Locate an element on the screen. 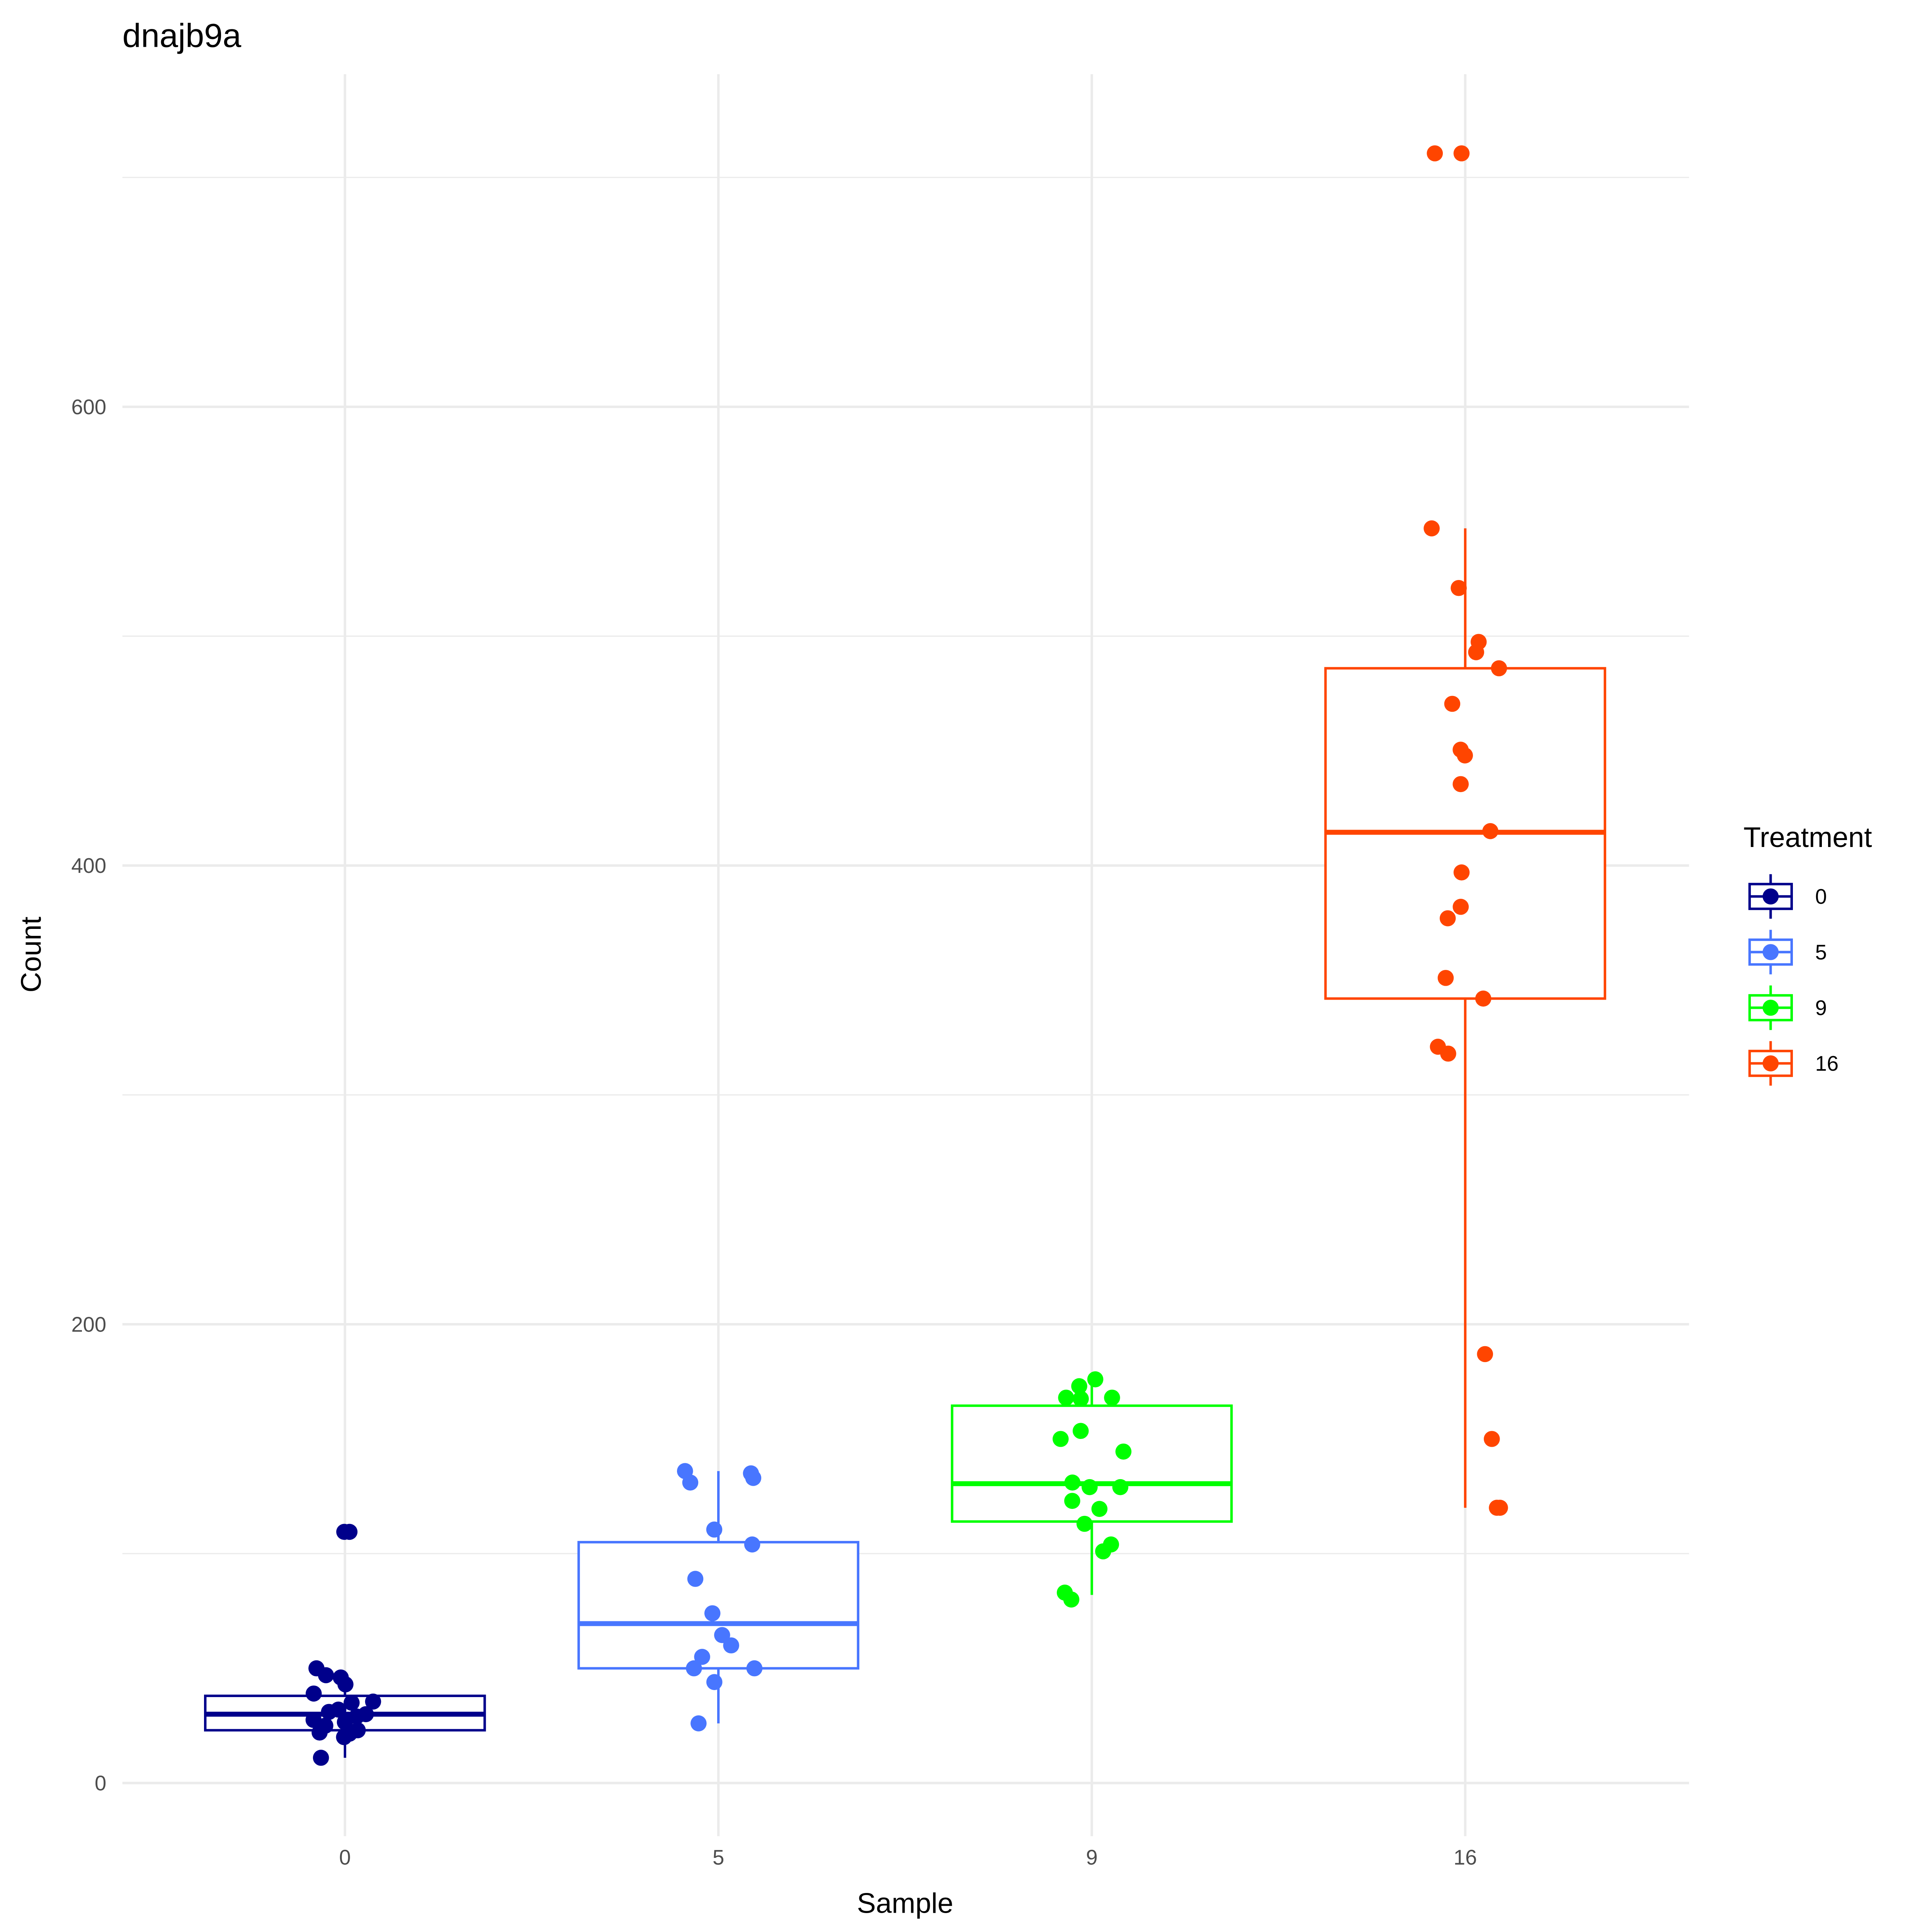 This screenshot has height=1932, width=1932. y-axis-title: Count is located at coordinates (31, 955).